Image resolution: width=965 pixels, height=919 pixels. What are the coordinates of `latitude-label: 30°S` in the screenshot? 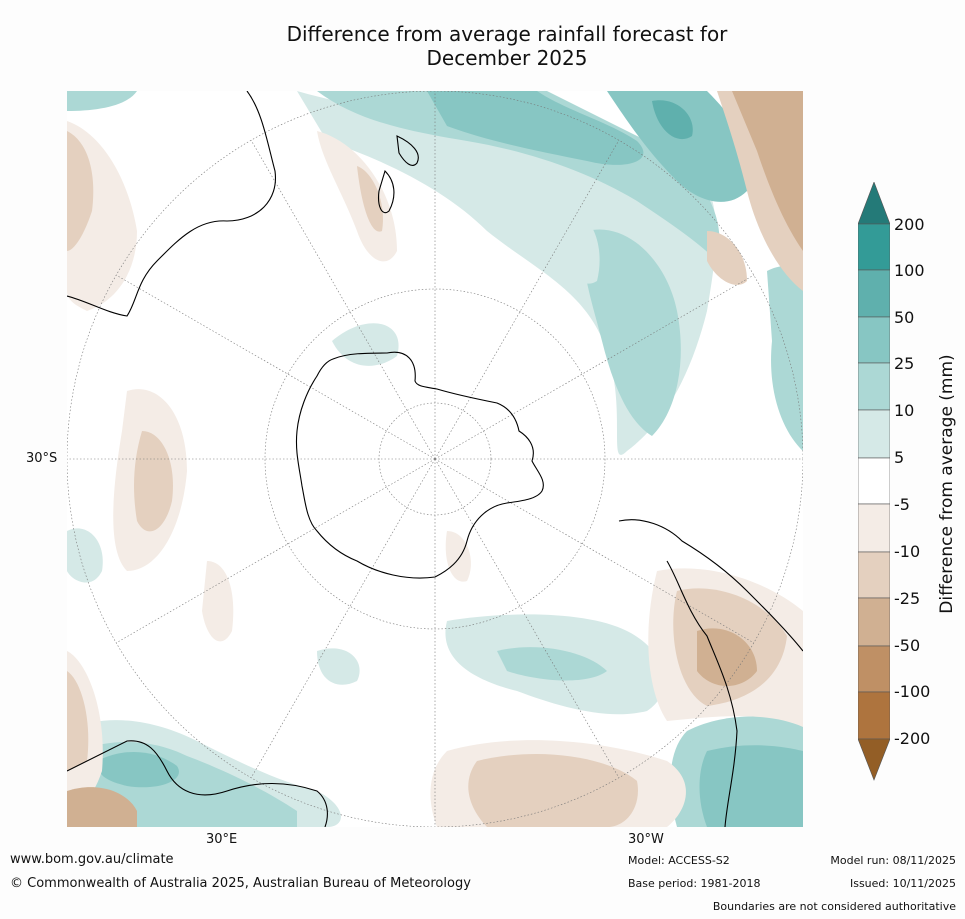 It's located at (42, 458).